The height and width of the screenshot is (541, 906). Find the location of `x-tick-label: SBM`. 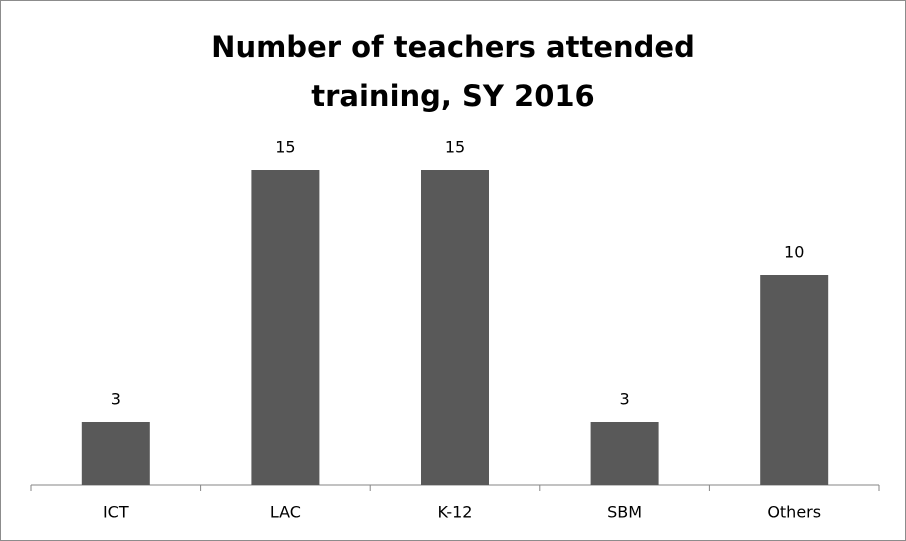

x-tick-label: SBM is located at coordinates (624, 512).